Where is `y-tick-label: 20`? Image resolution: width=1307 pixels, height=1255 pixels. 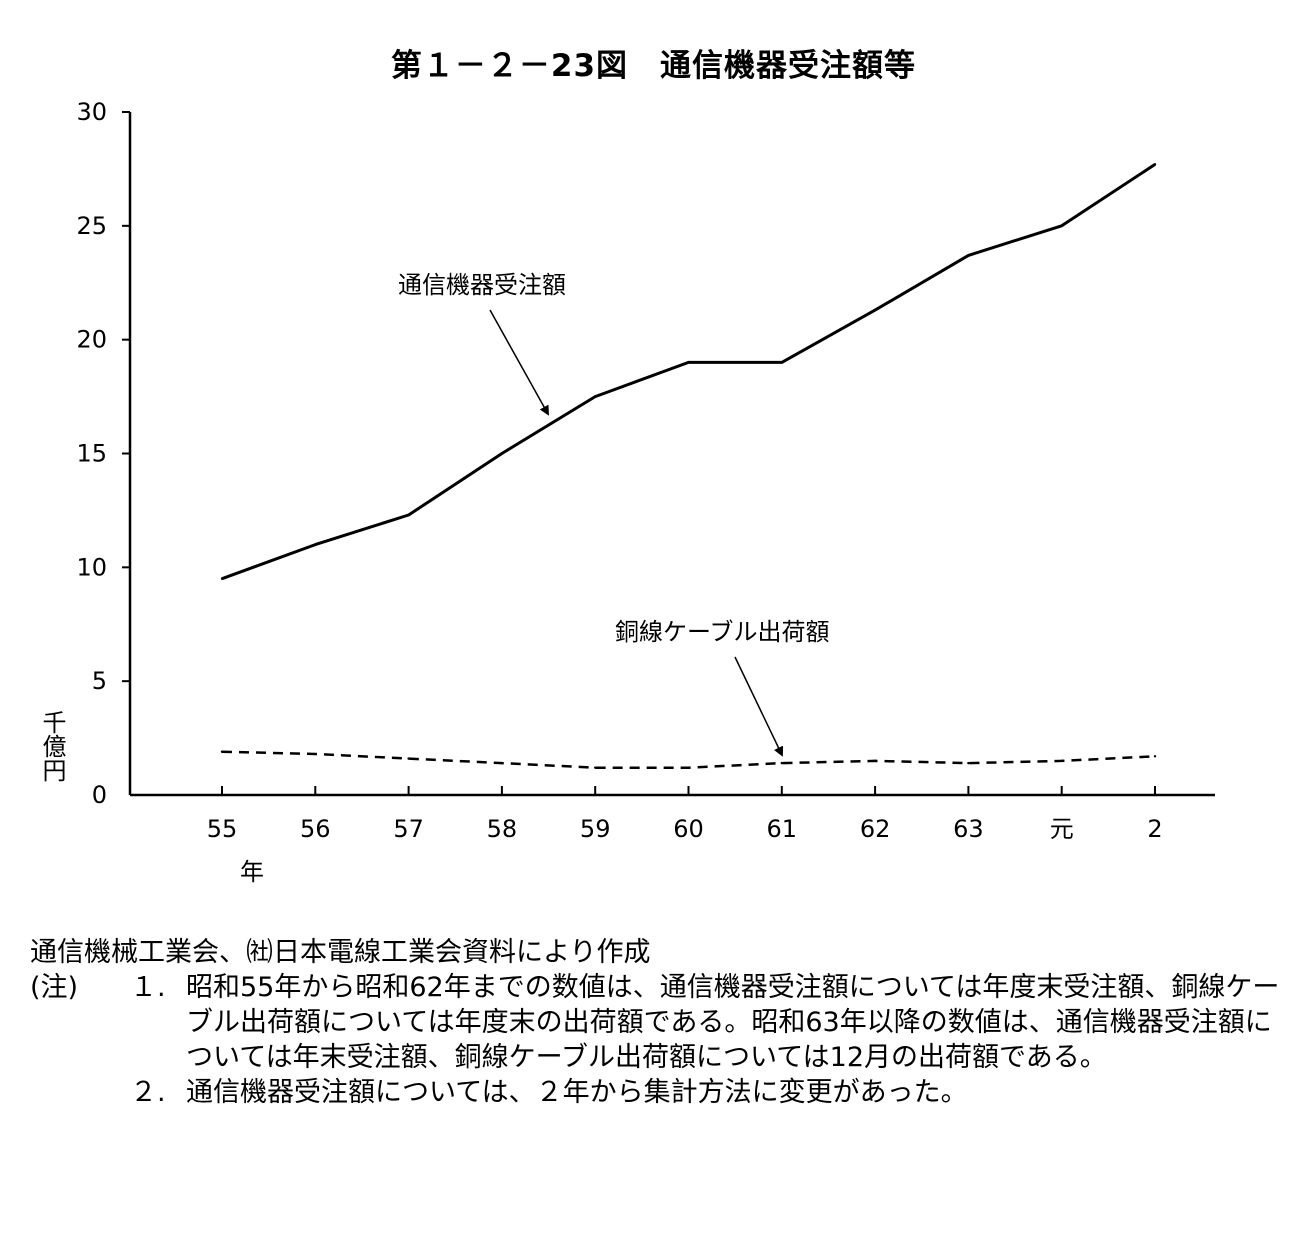
y-tick-label: 20 is located at coordinates (91, 340).